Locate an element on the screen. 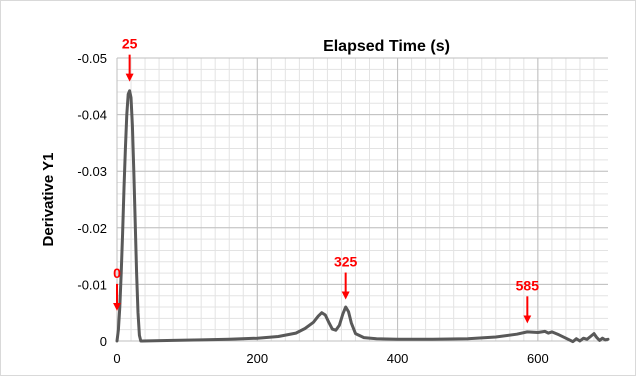  y-axis-label: Derivative Y1 is located at coordinates (48, 200).